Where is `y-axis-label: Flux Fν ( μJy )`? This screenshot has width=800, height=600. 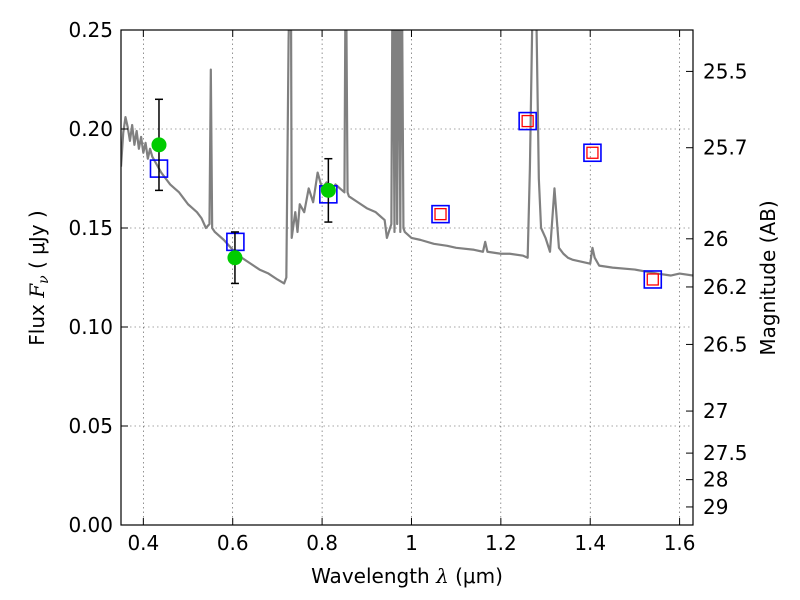 y-axis-label: Flux Fν ( μJy ) is located at coordinates (38, 277).